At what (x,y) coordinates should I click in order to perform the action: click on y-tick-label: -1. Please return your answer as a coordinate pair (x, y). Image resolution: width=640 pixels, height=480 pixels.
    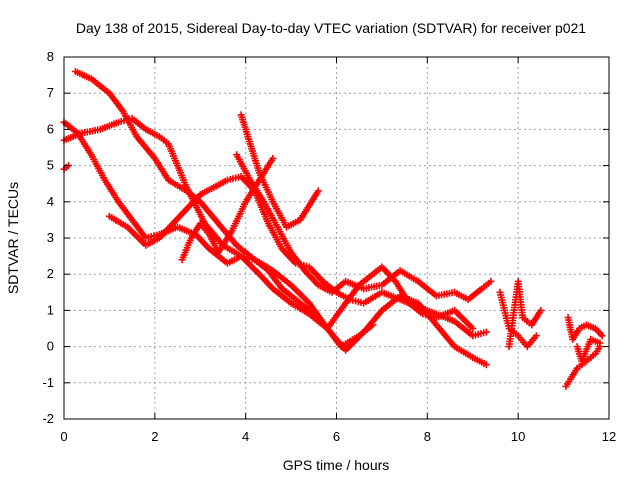
    Looking at the image, I should click on (48, 382).